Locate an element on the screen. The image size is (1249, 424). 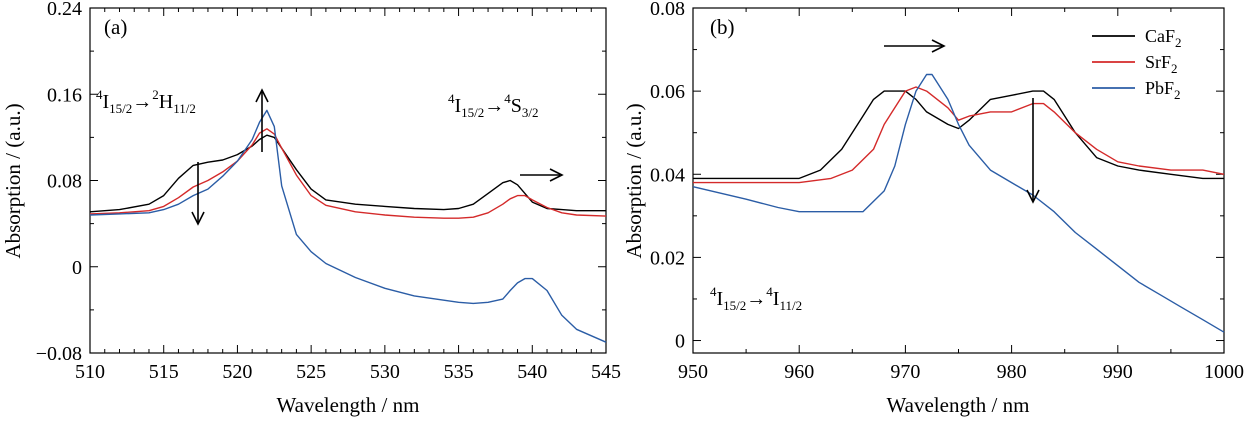
legend-item-srf2: SrF2 is located at coordinates (1135, 64).